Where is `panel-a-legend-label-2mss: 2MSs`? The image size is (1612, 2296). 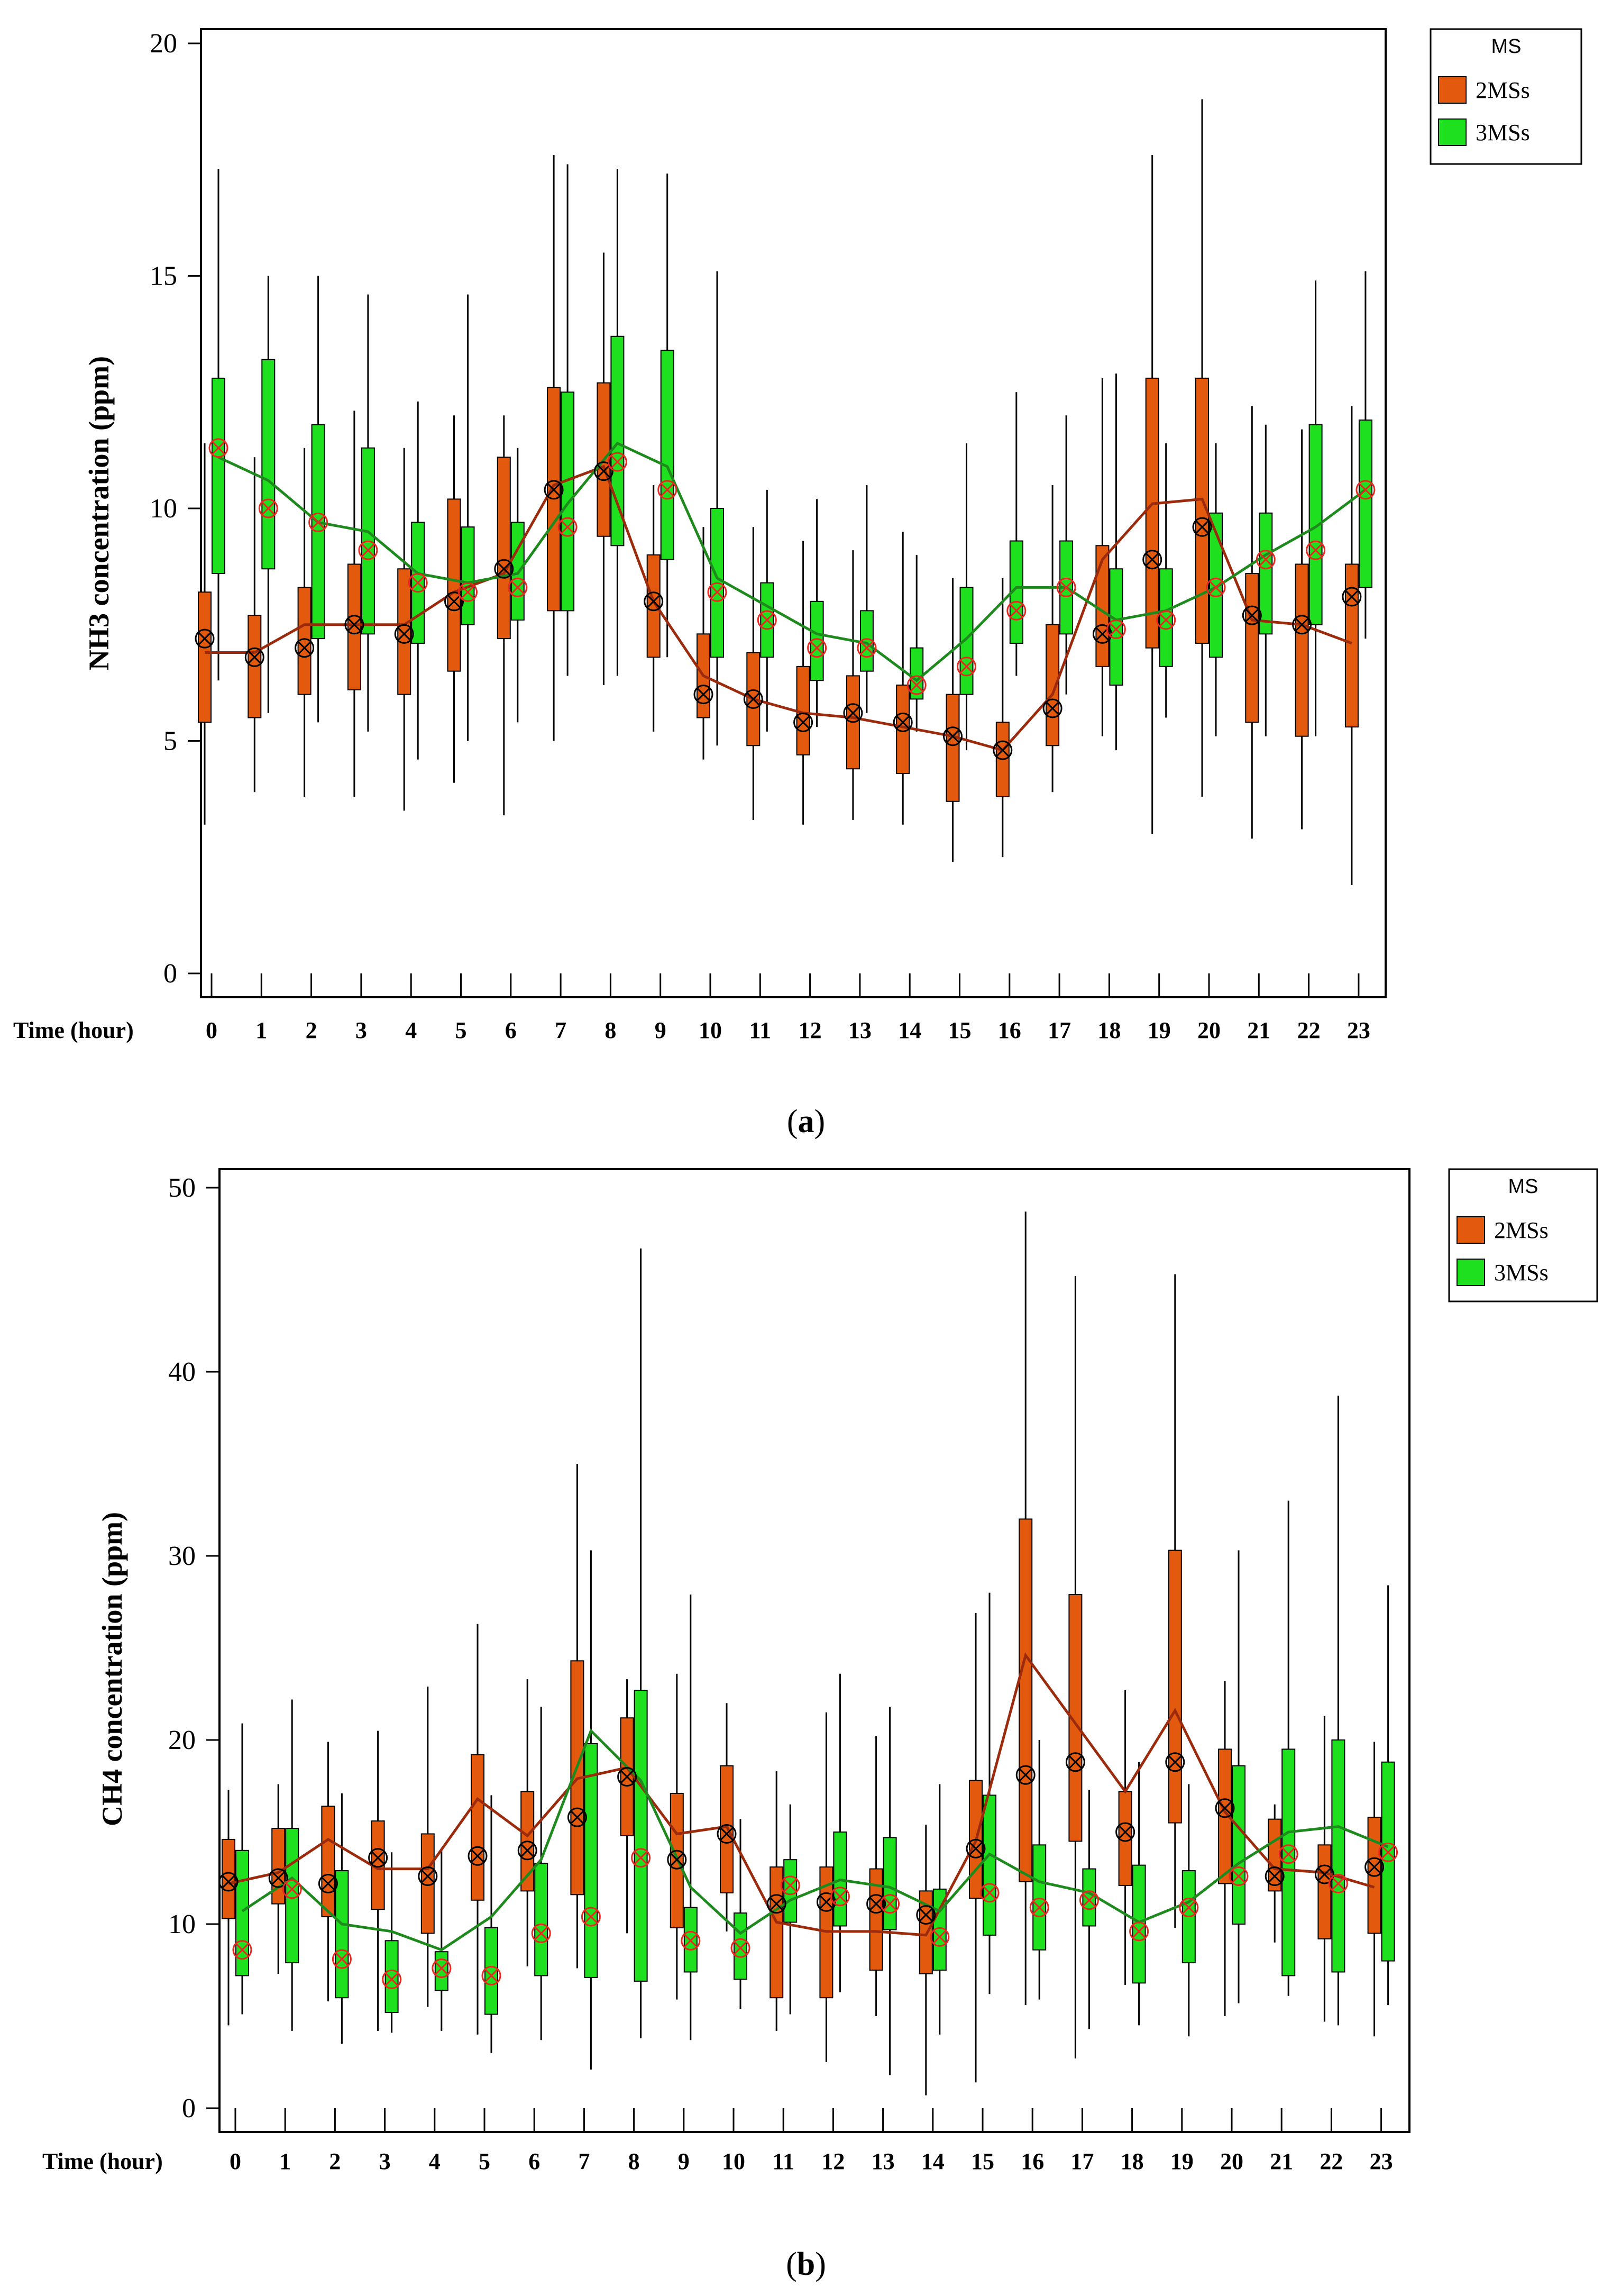 panel-a-legend-label-2mss: 2MSs is located at coordinates (1503, 90).